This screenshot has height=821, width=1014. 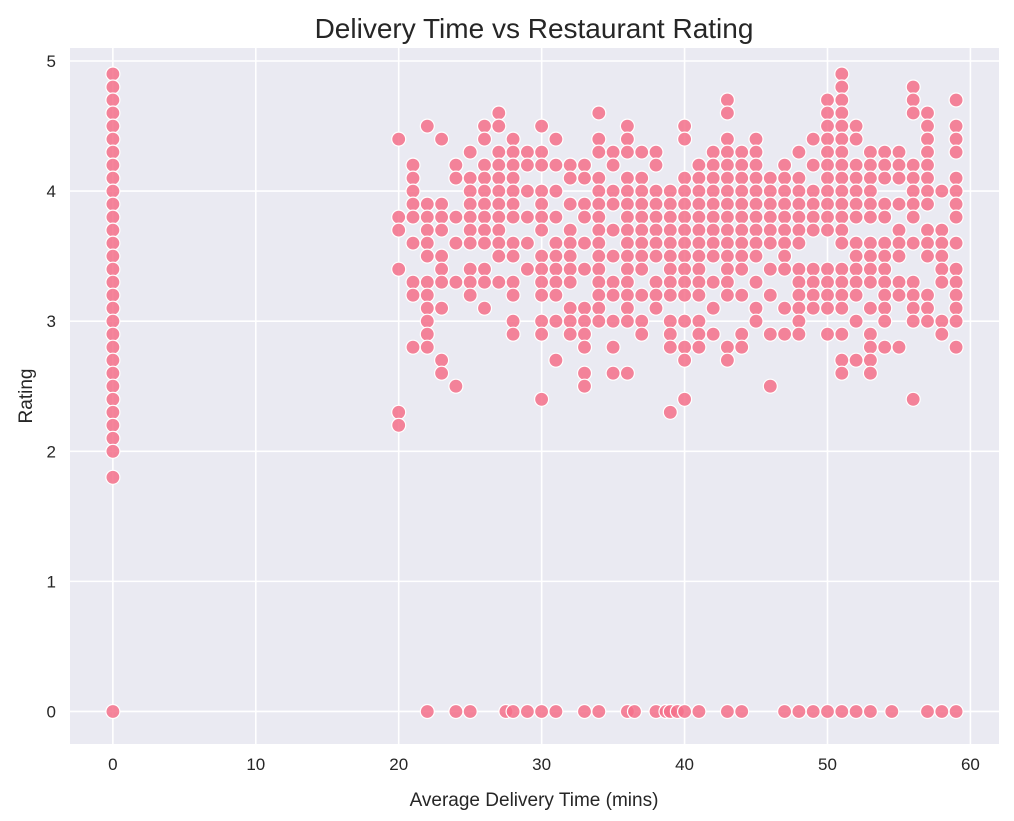 What do you see at coordinates (51, 191) in the screenshot?
I see `y-tick-label: 4` at bounding box center [51, 191].